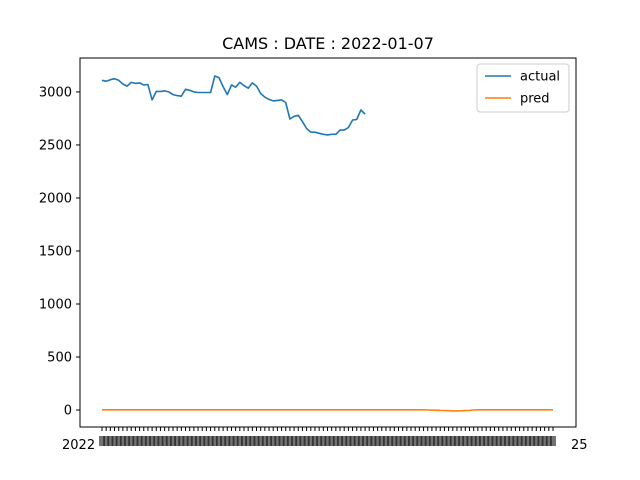  I want to click on legend-label-pred: pred, so click(535, 99).